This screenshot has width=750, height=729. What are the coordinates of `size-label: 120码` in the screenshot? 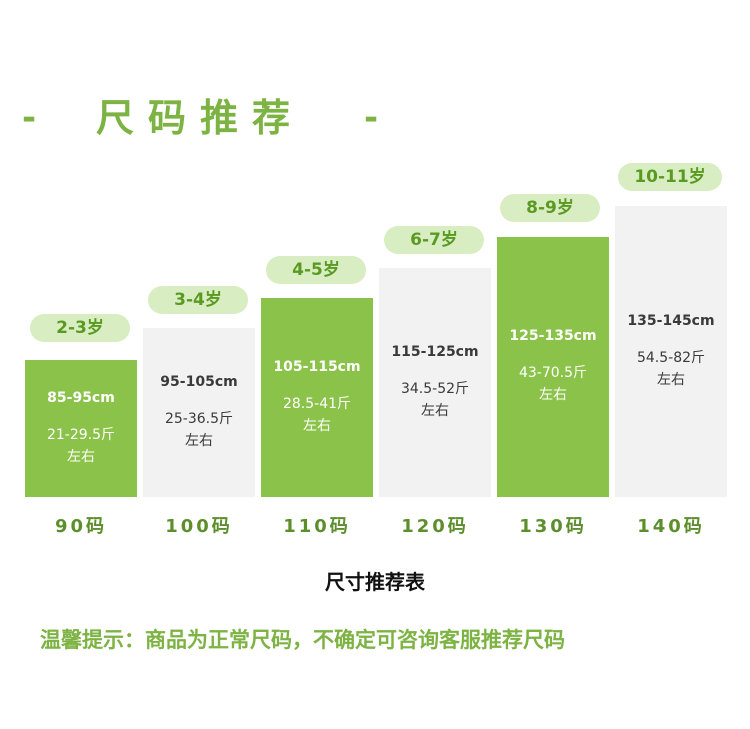 It's located at (435, 526).